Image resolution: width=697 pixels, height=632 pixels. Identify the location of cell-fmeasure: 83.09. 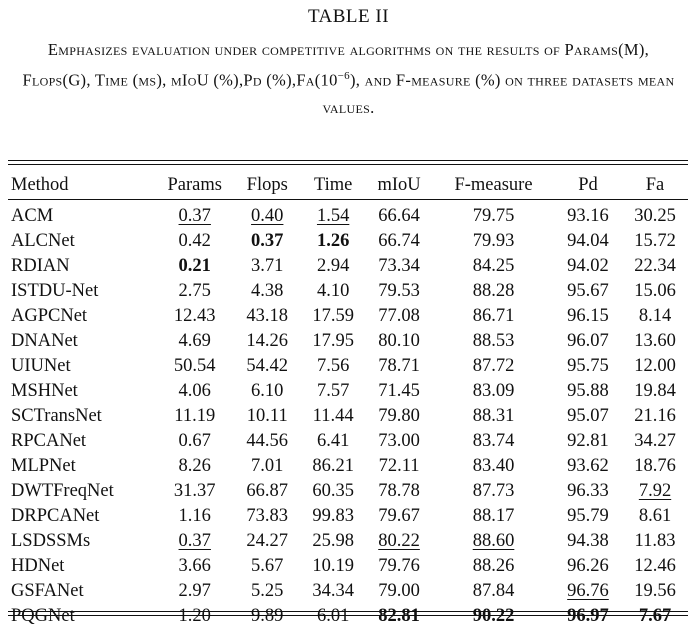
(493, 391).